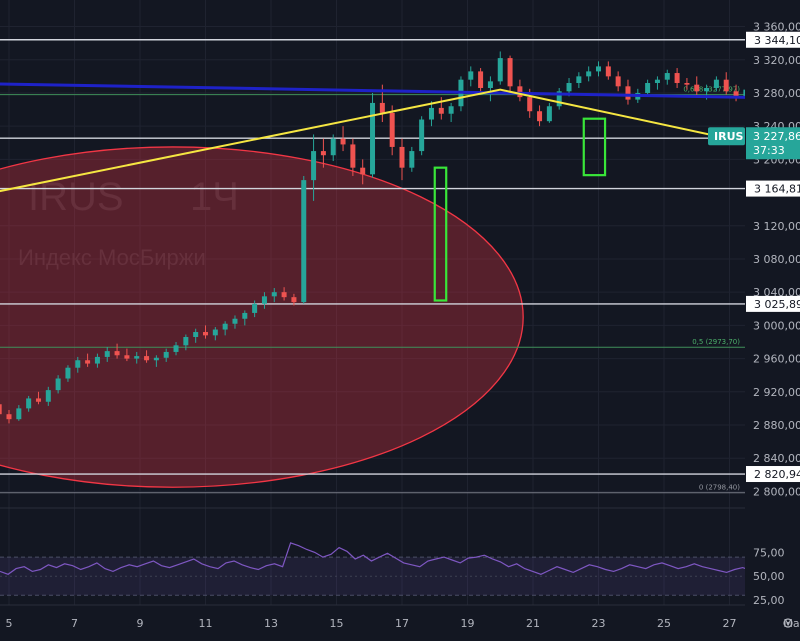  What do you see at coordinates (9, 623) in the screenshot?
I see `time-tick-label: 5` at bounding box center [9, 623].